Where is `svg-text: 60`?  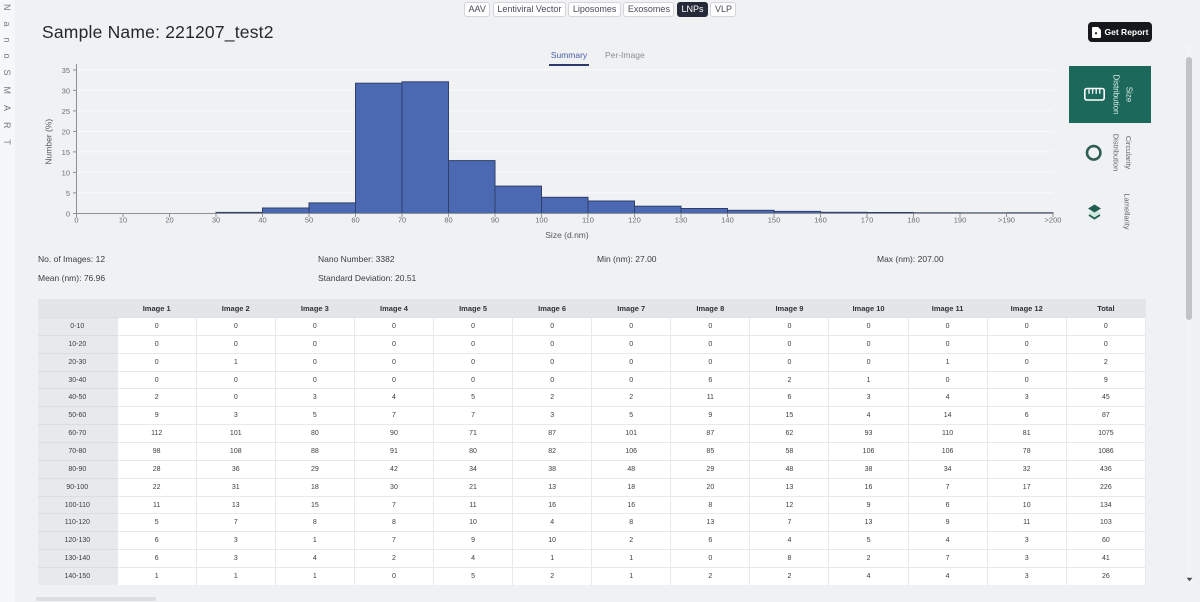 svg-text: 60 is located at coordinates (355, 220).